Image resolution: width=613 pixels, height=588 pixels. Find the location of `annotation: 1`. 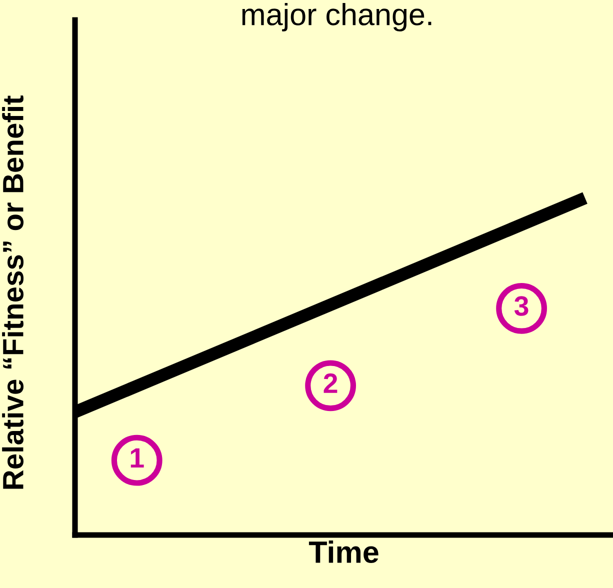

annotation: 1 is located at coordinates (137, 458).